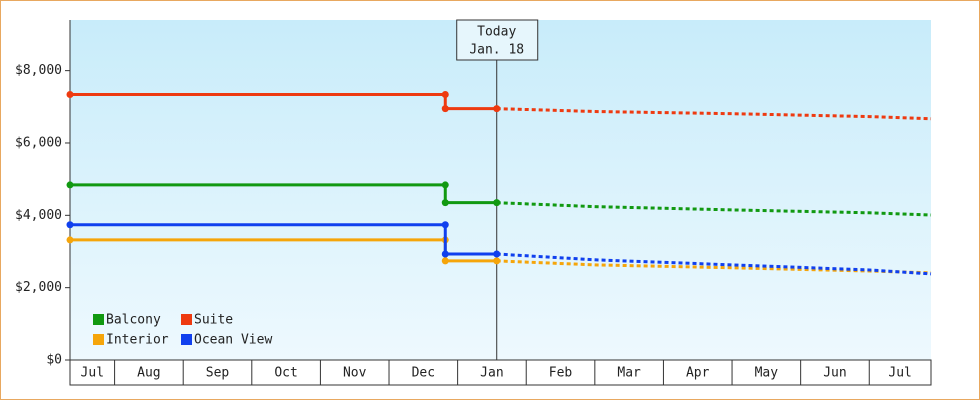 This screenshot has height=400, width=980. I want to click on y-tick-label: $0, so click(54, 360).